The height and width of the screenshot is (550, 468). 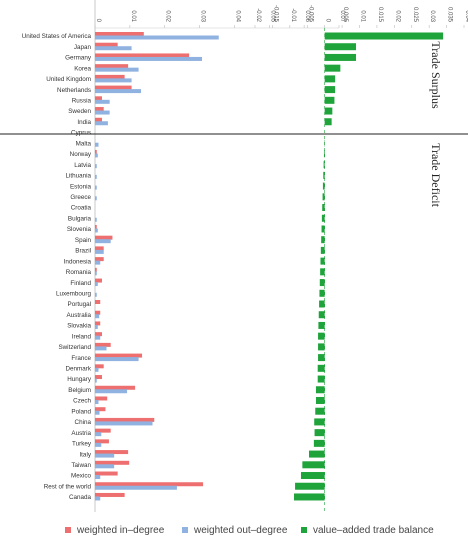 What do you see at coordinates (203, 16) in the screenshot?
I see `degree-axis-tick-label: 0.03` at bounding box center [203, 16].